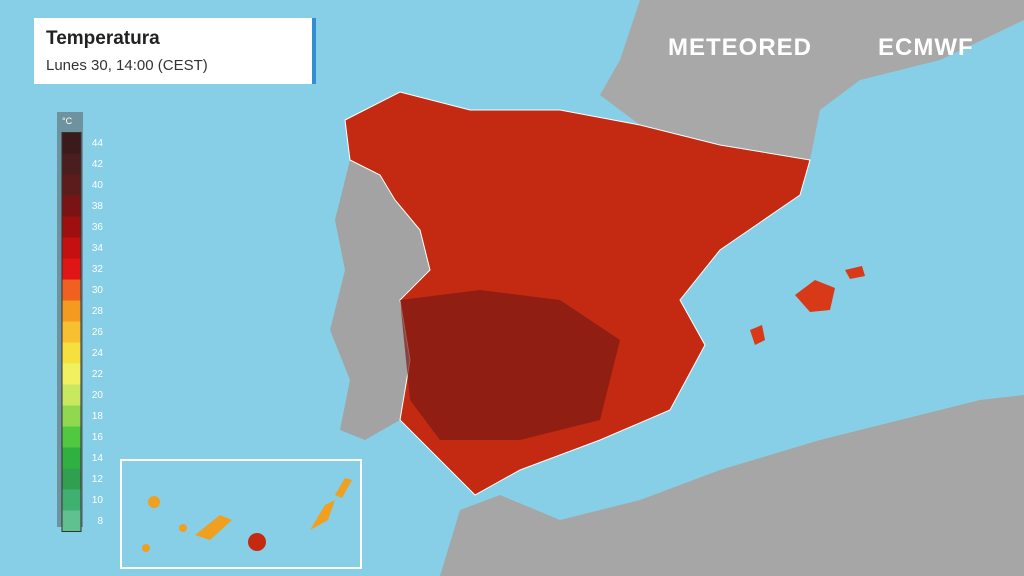 The image size is (1024, 576). I want to click on menorca, so click(855, 272).